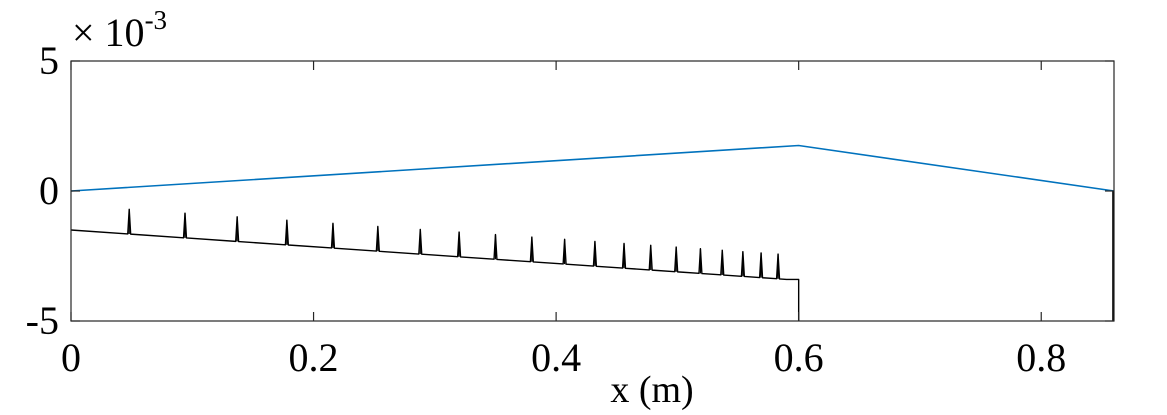 This screenshot has width=1167, height=415. Describe the element at coordinates (49, 190) in the screenshot. I see `y-tick-label: 0` at that location.